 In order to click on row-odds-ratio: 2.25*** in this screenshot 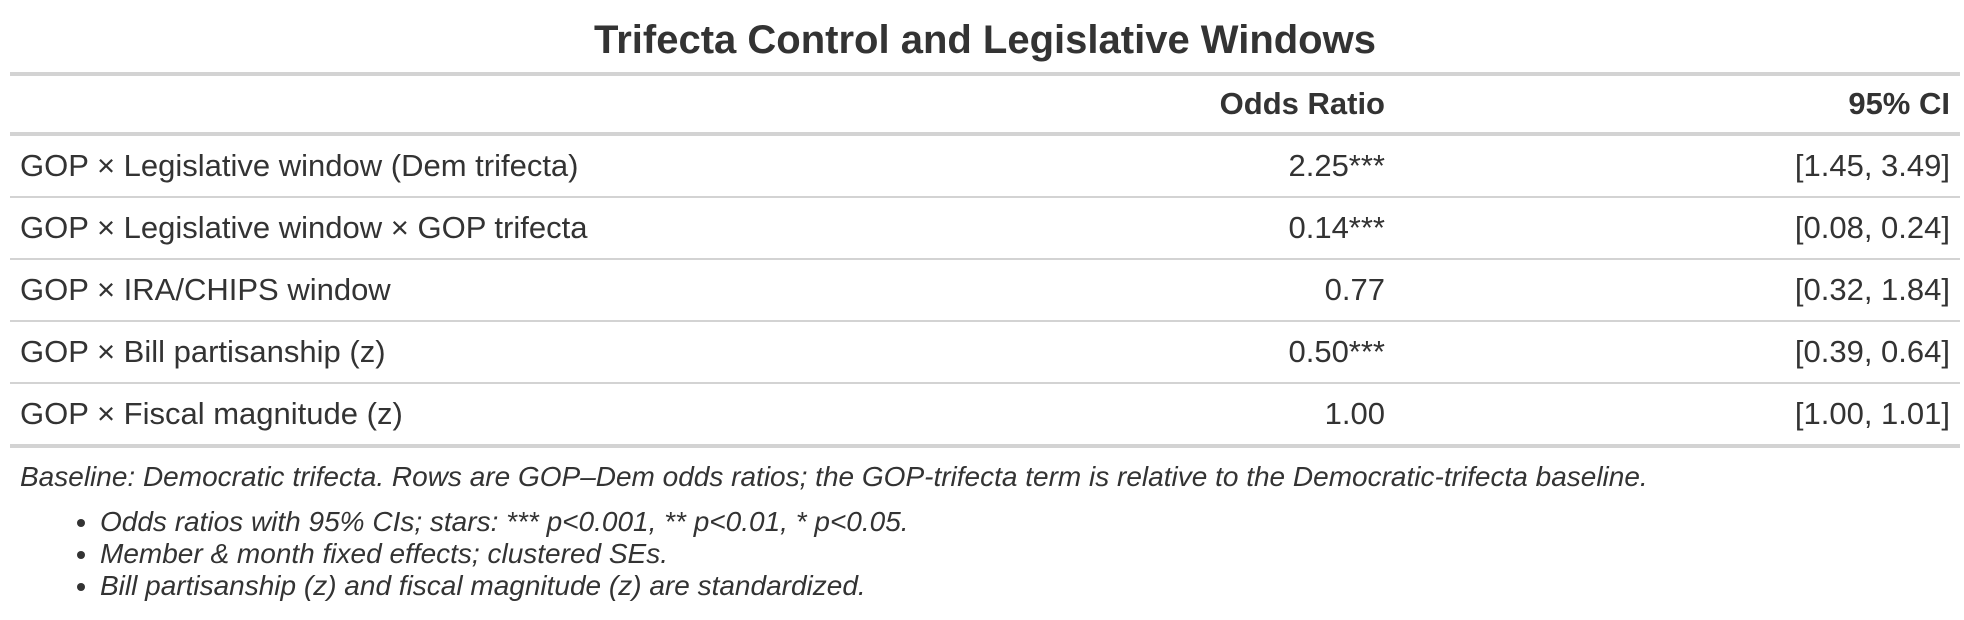, I will do `click(1336, 165)`.